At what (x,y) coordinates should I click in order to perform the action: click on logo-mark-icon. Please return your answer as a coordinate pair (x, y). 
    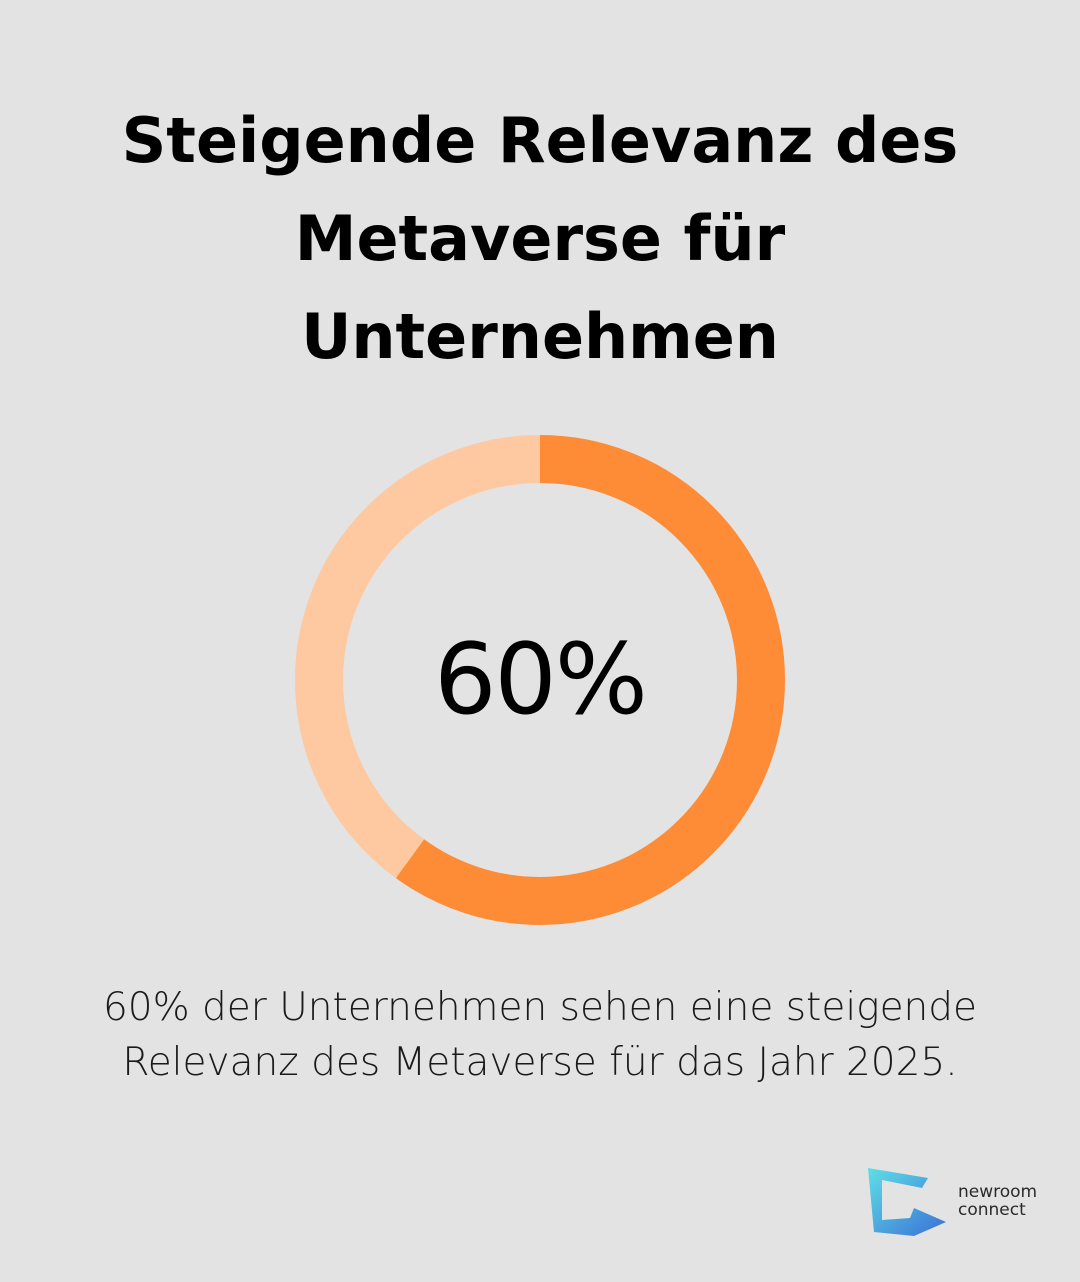
    Looking at the image, I should click on (907, 1202).